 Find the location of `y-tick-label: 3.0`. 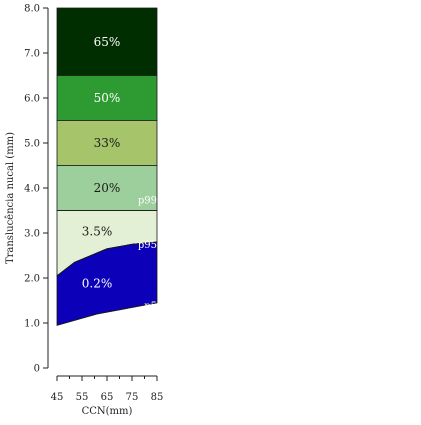

y-tick-label: 3.0 is located at coordinates (32, 234).